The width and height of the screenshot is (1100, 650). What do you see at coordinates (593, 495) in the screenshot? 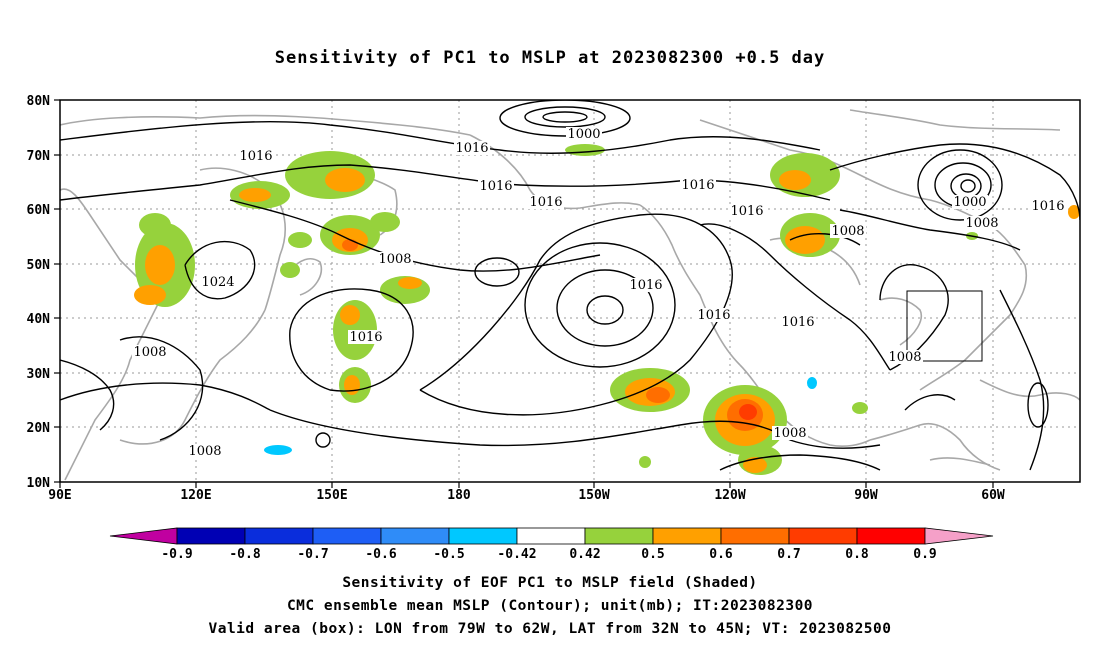
I see `lon-label: 150W` at bounding box center [593, 495].